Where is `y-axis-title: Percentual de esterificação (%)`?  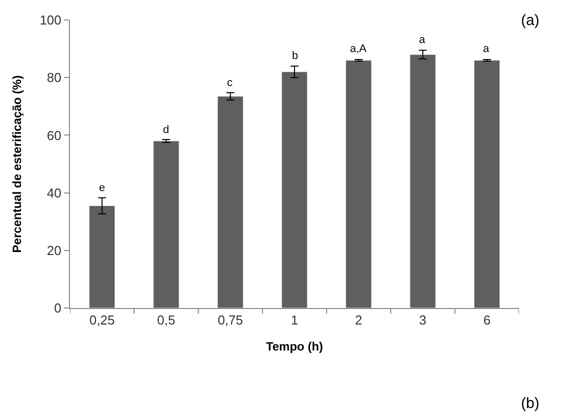 y-axis-title: Percentual de esterificação (%) is located at coordinates (17, 164).